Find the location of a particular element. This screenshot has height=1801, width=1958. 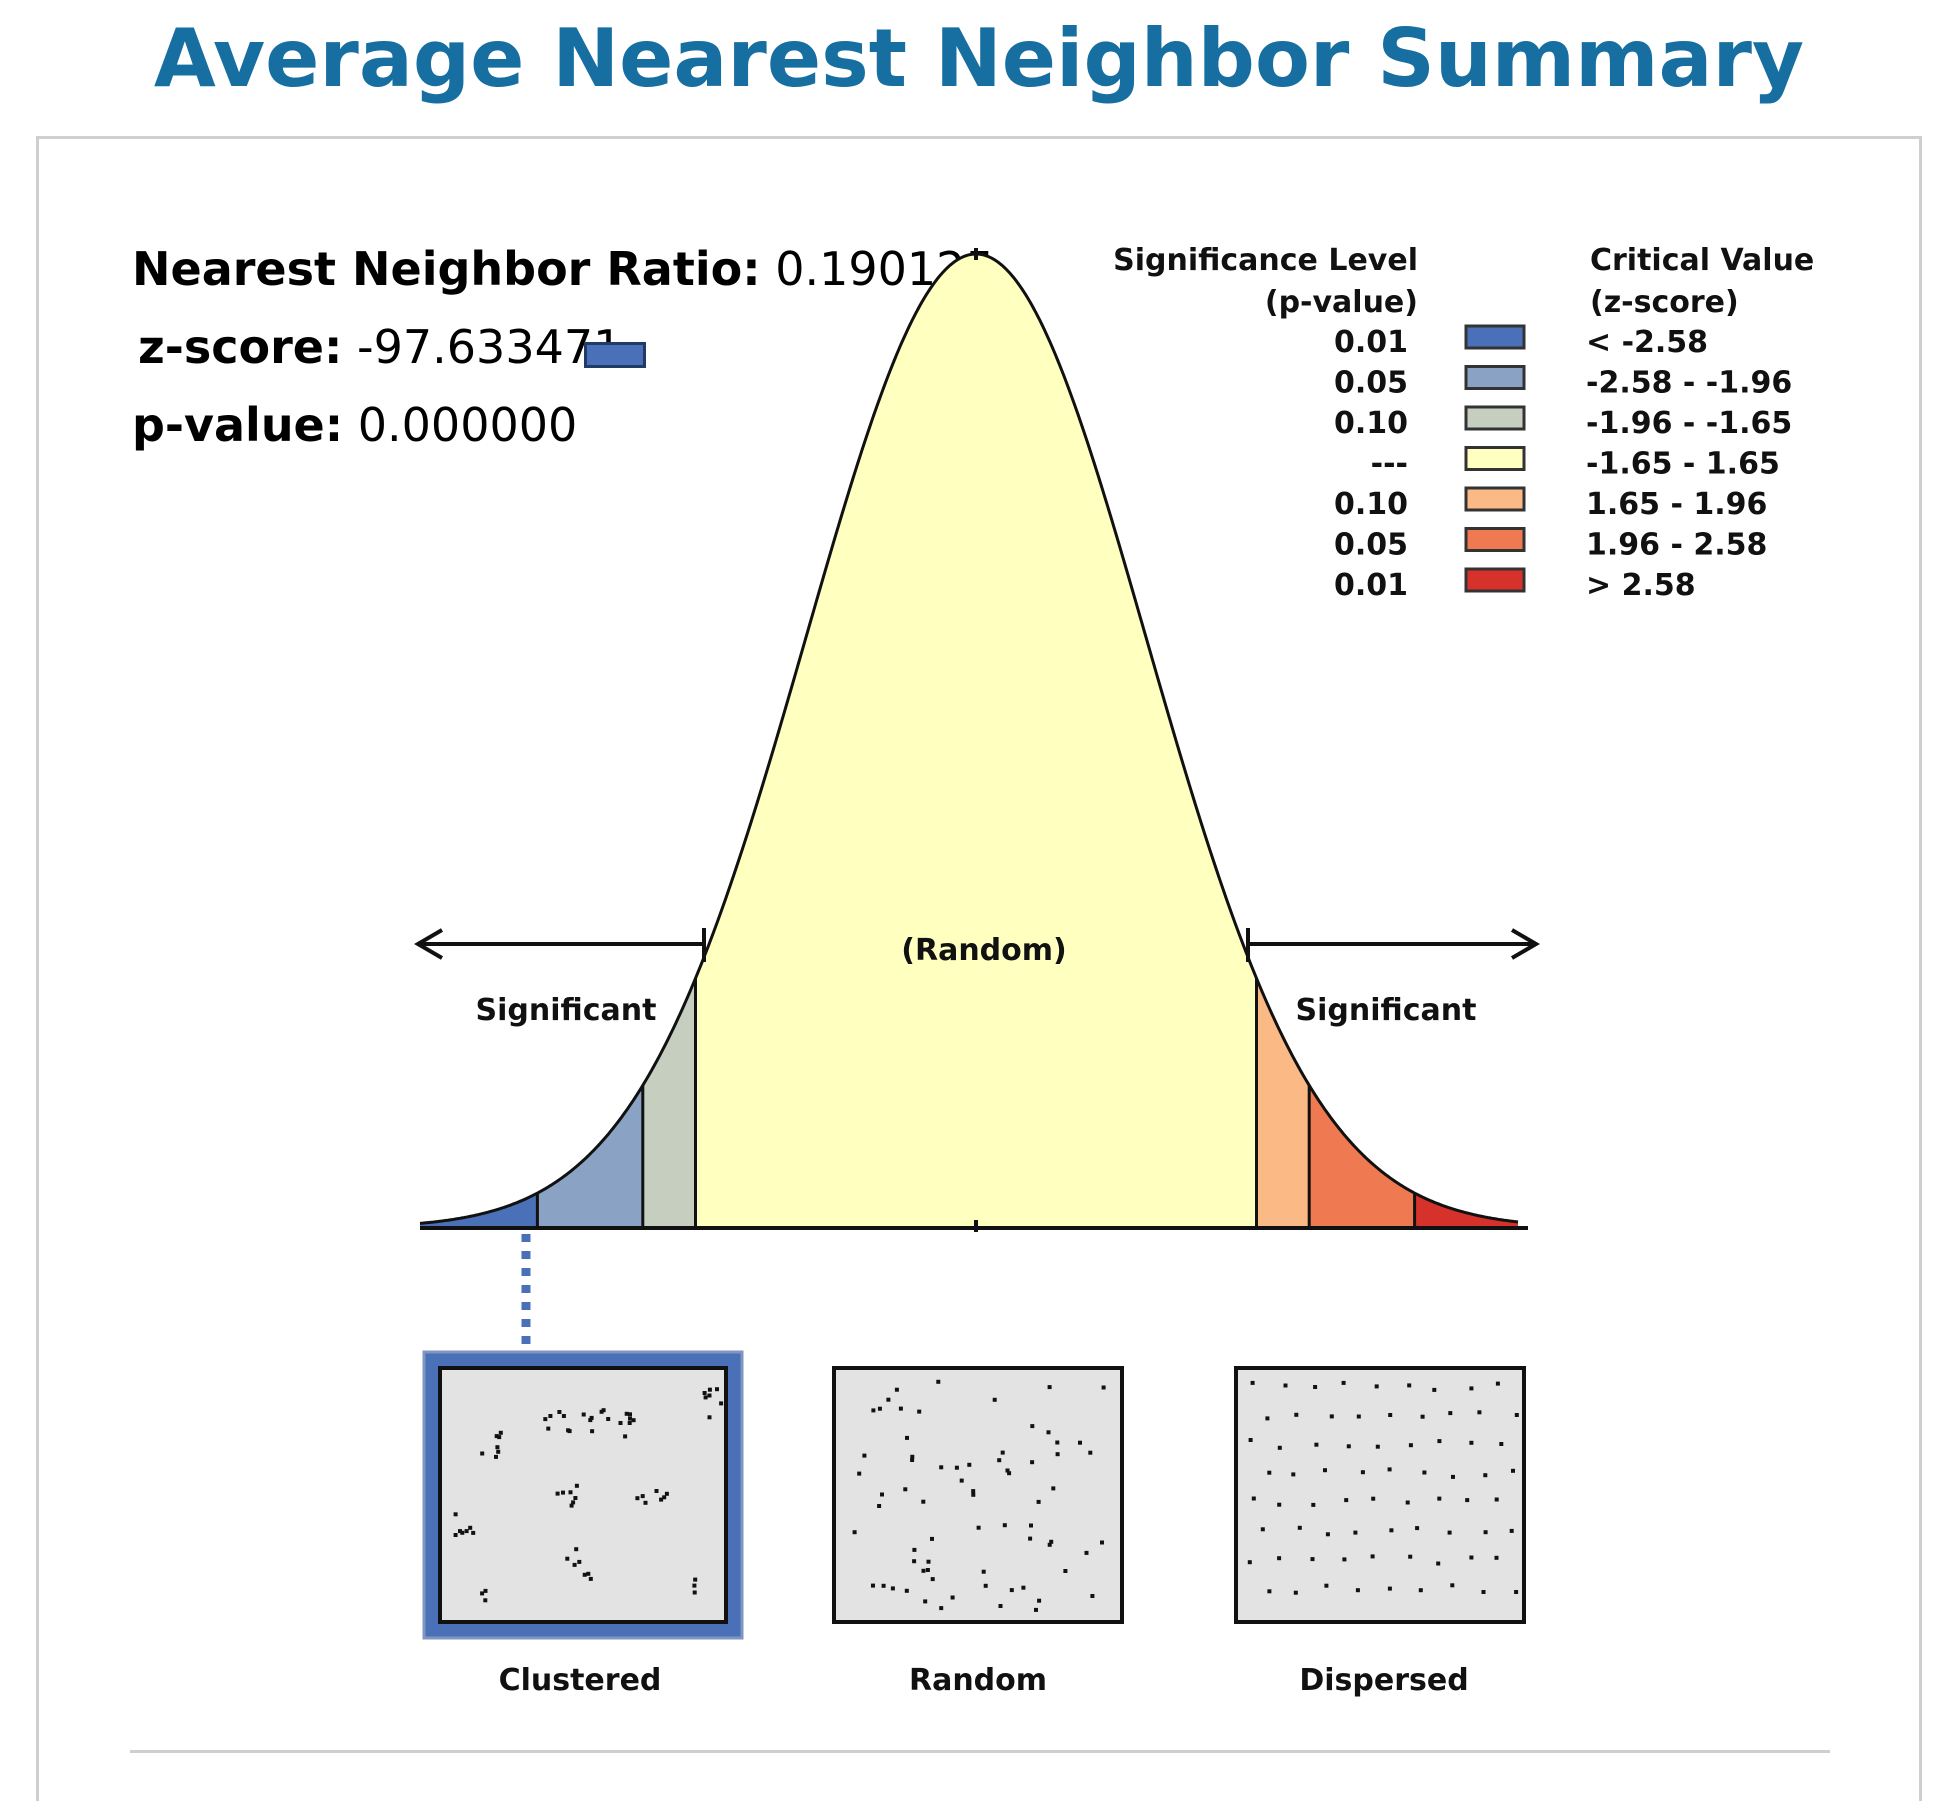

clustered-panel is located at coordinates (583, 1495).